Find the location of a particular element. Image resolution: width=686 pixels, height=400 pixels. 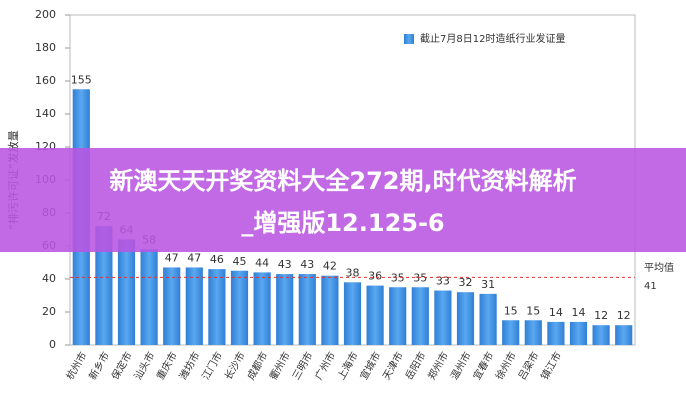

value-label: 42 is located at coordinates (330, 266).